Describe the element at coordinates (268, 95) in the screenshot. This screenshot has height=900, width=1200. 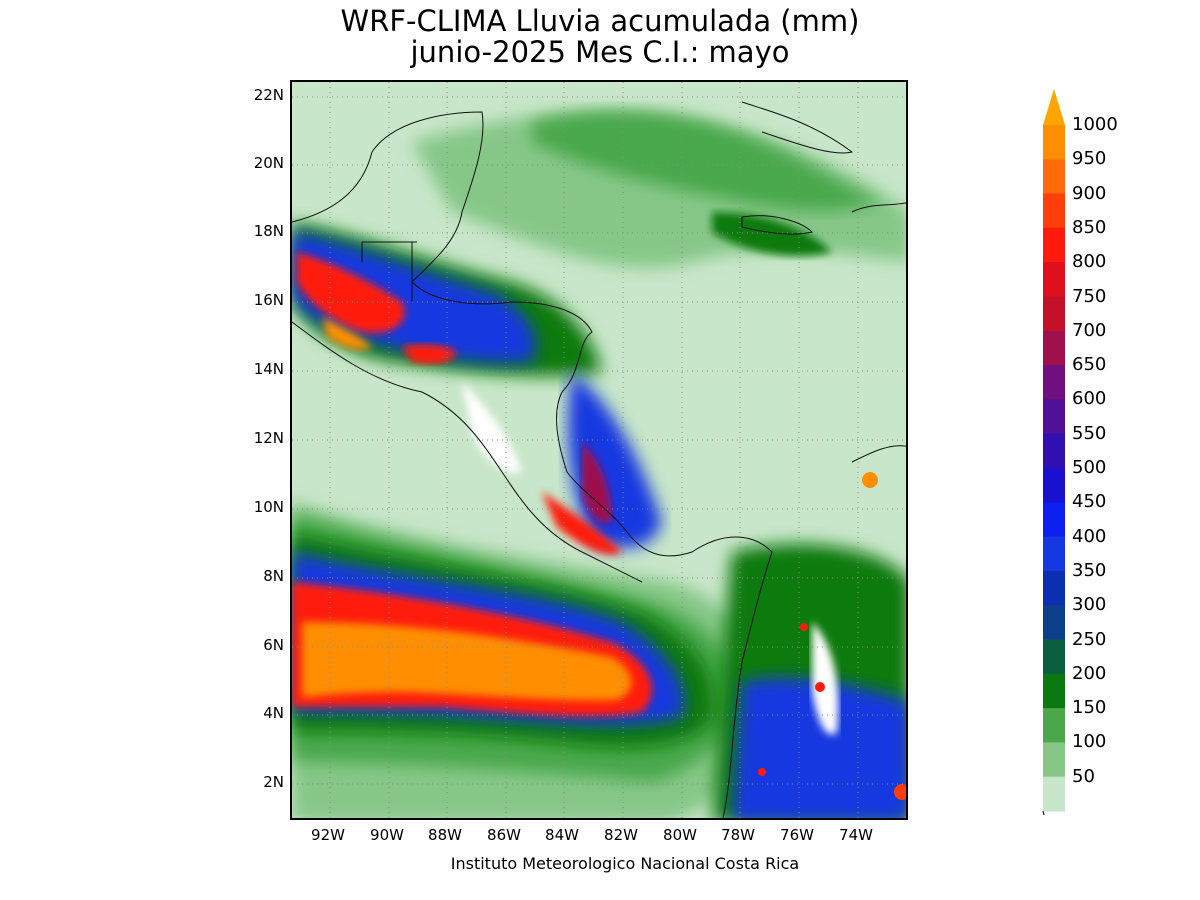
I see `lat-label: 22N` at that location.